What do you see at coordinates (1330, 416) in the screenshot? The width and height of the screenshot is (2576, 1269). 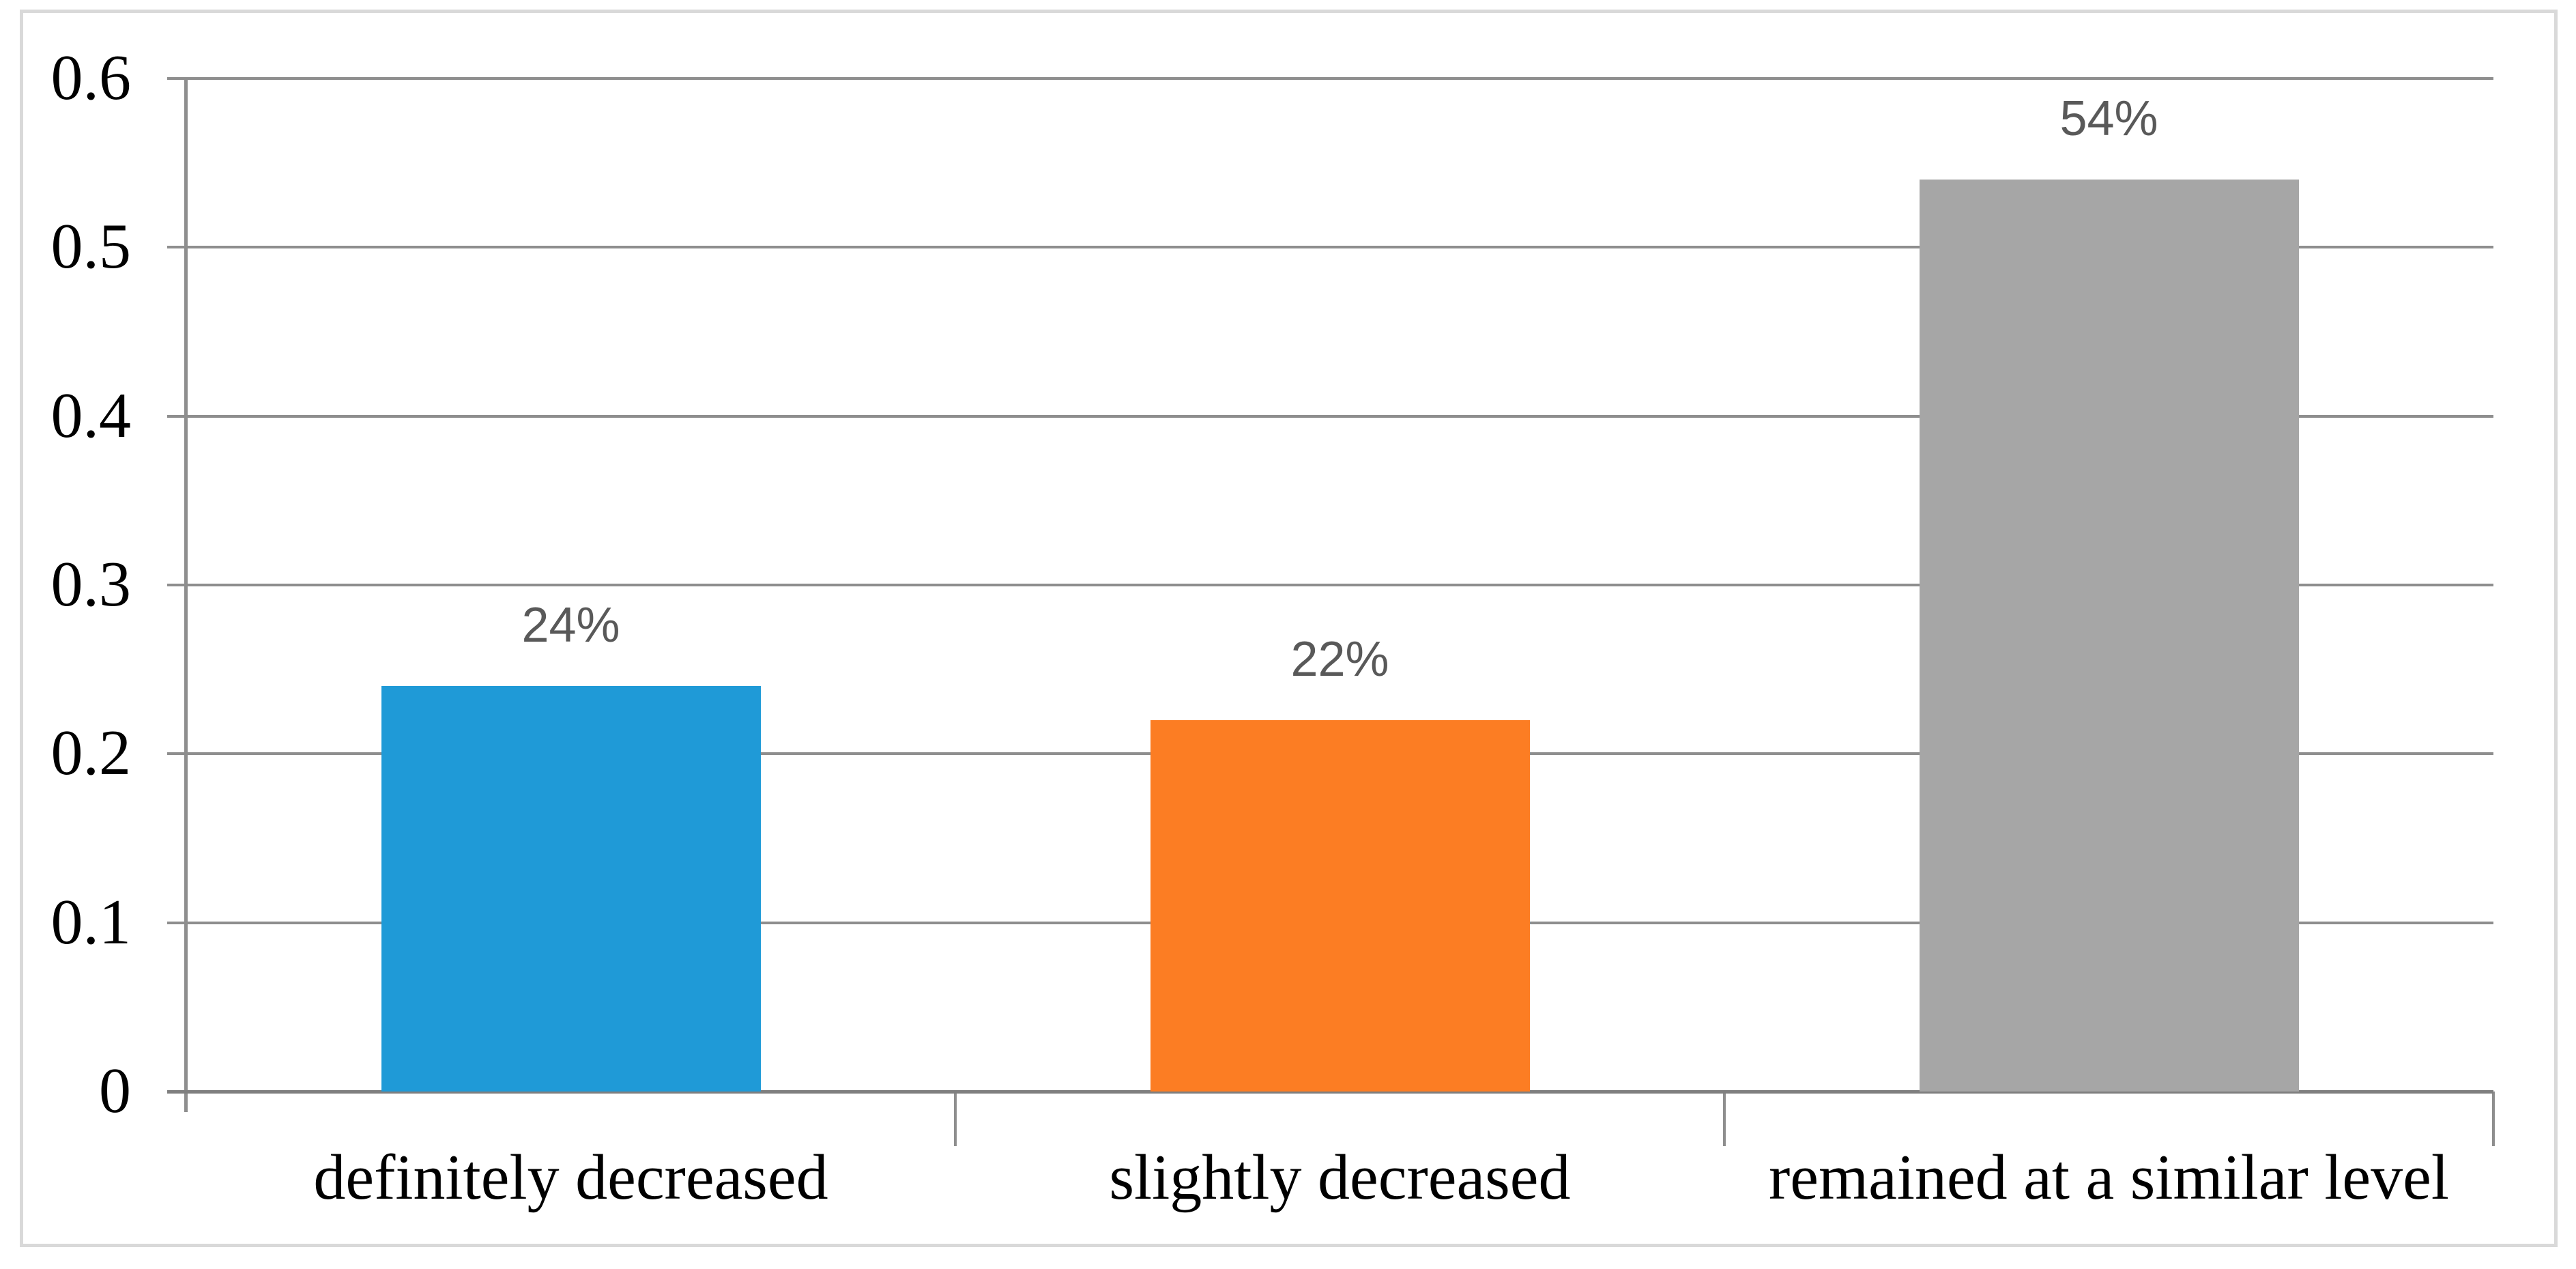 I see `gridline-0.4` at bounding box center [1330, 416].